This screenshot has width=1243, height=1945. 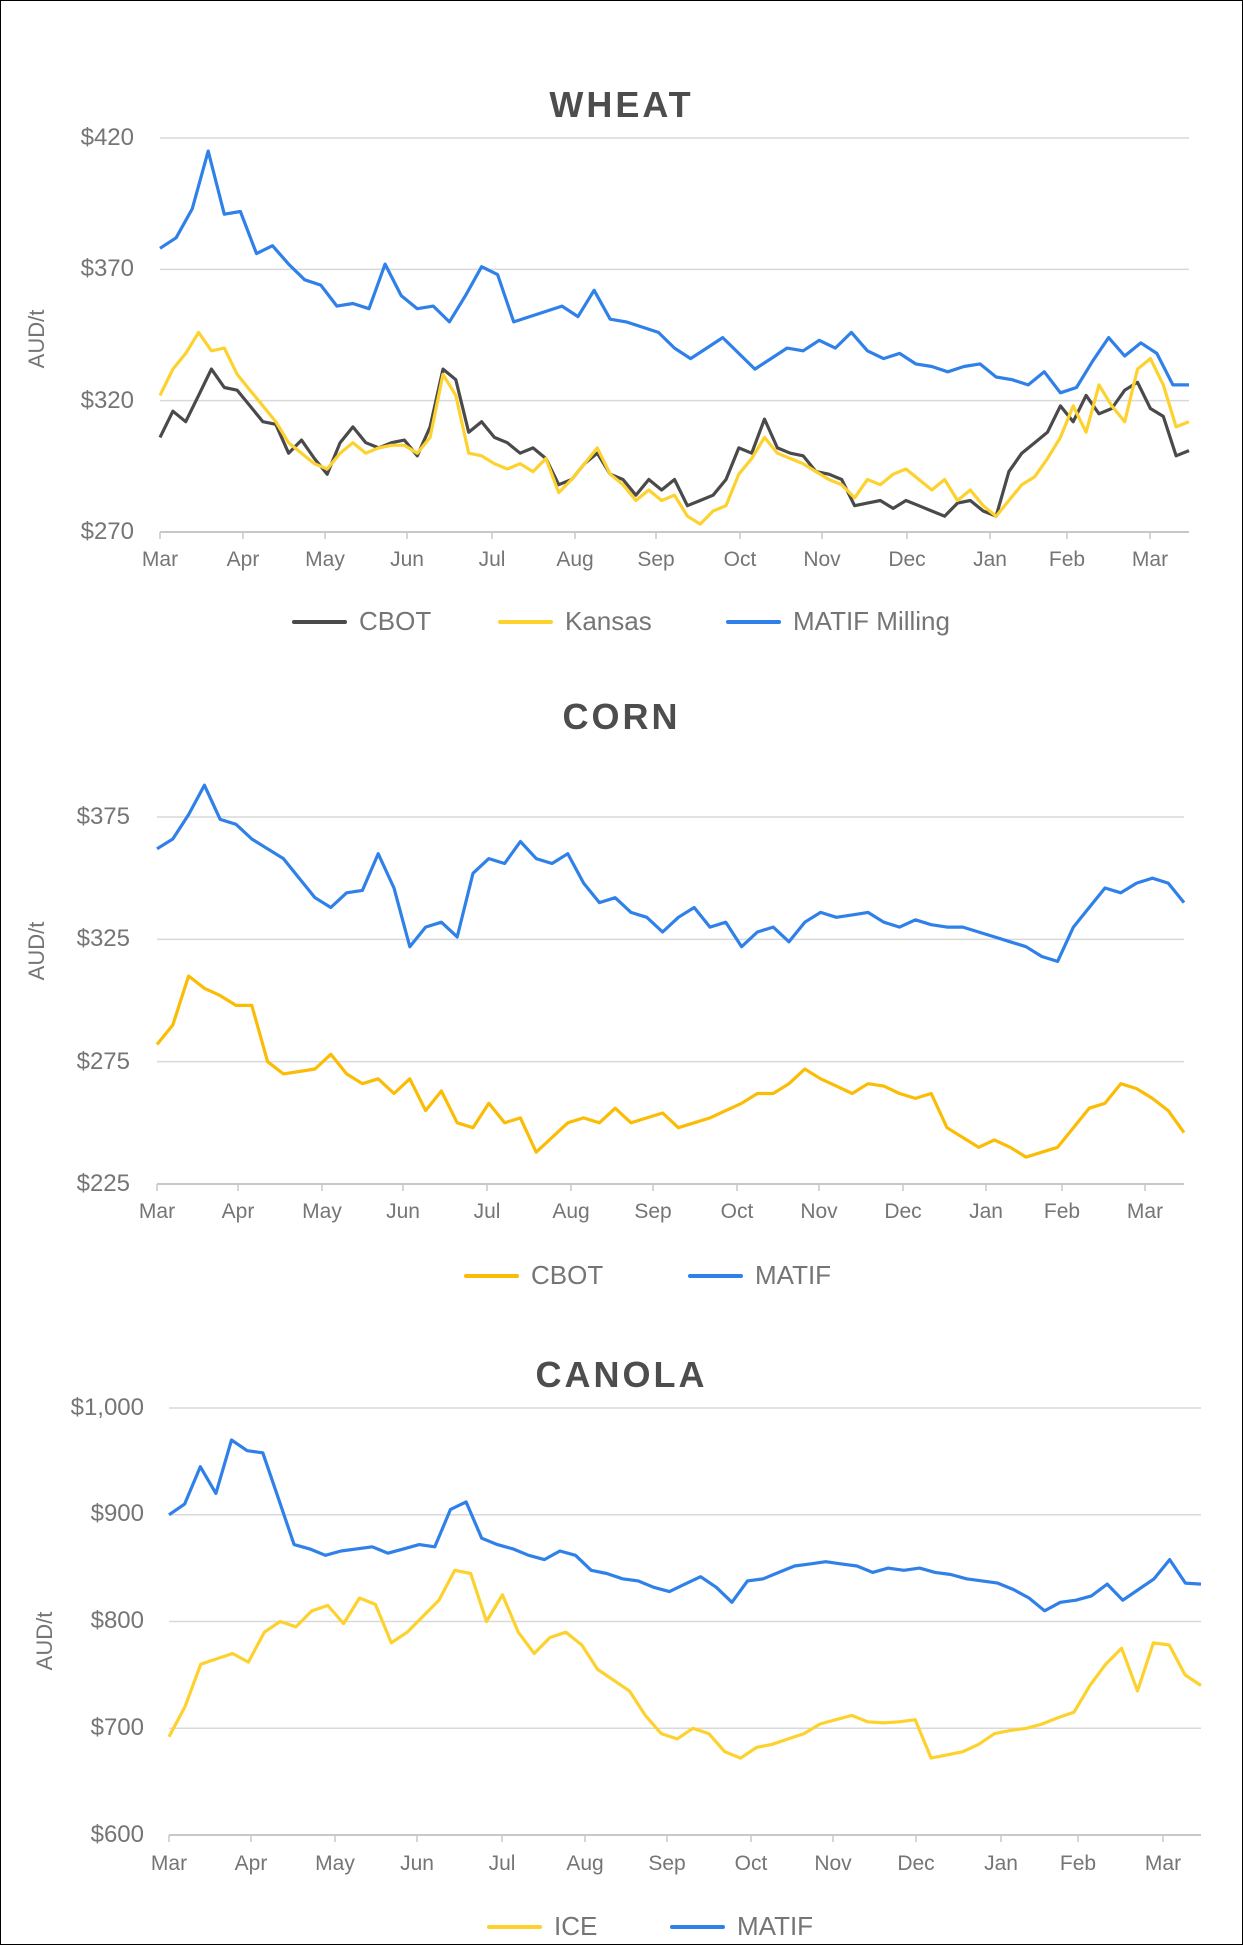 What do you see at coordinates (117, 1513) in the screenshot?
I see `canola-ytick: $900` at bounding box center [117, 1513].